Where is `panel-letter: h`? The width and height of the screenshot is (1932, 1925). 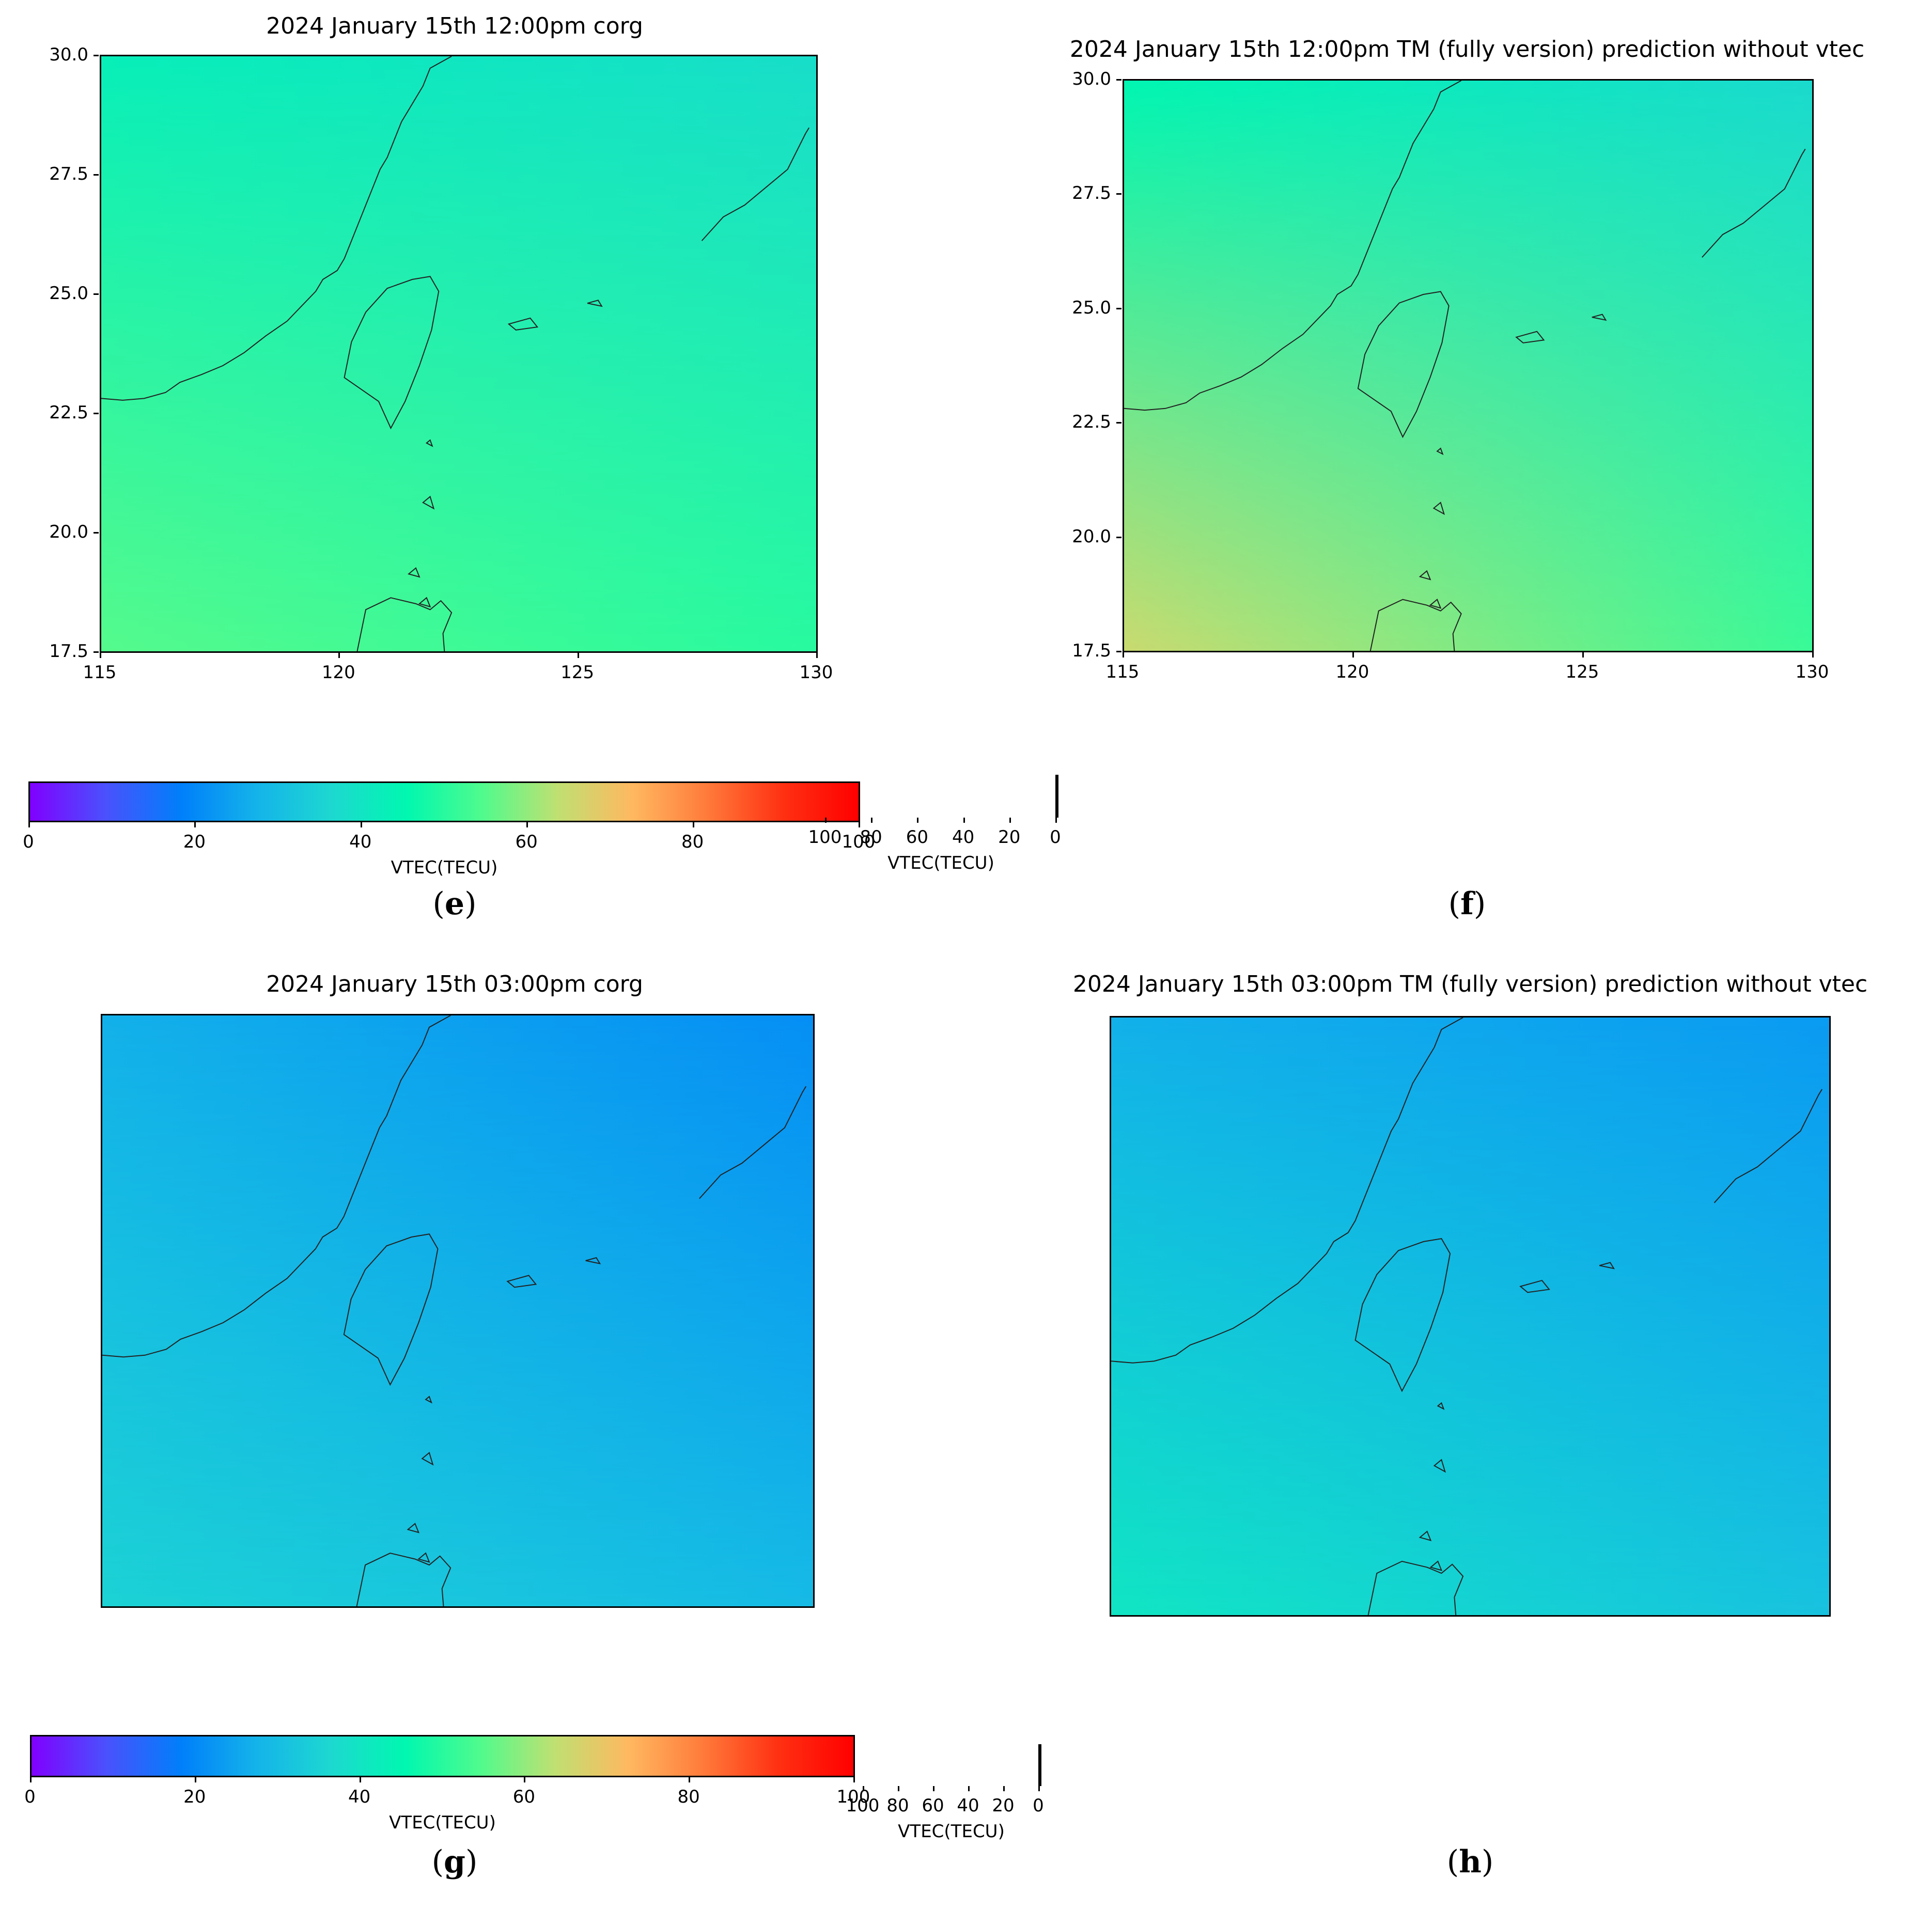 panel-letter: h is located at coordinates (1471, 1862).